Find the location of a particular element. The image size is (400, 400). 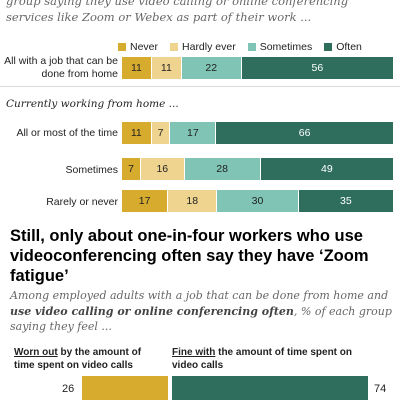

bar-row-all-or-most: 11 7 17 66 is located at coordinates (258, 133).